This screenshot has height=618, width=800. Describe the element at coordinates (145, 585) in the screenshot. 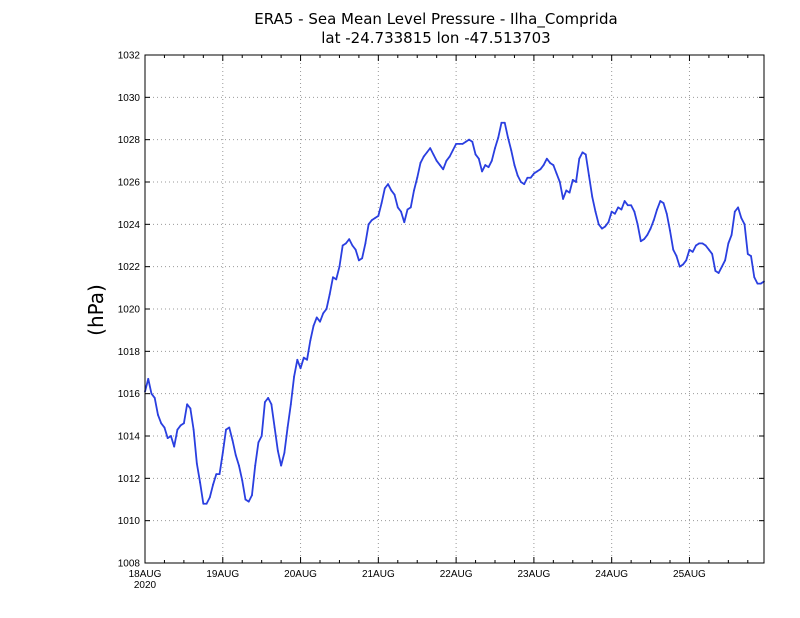

I see `x-tick-sublabel: 2020` at that location.